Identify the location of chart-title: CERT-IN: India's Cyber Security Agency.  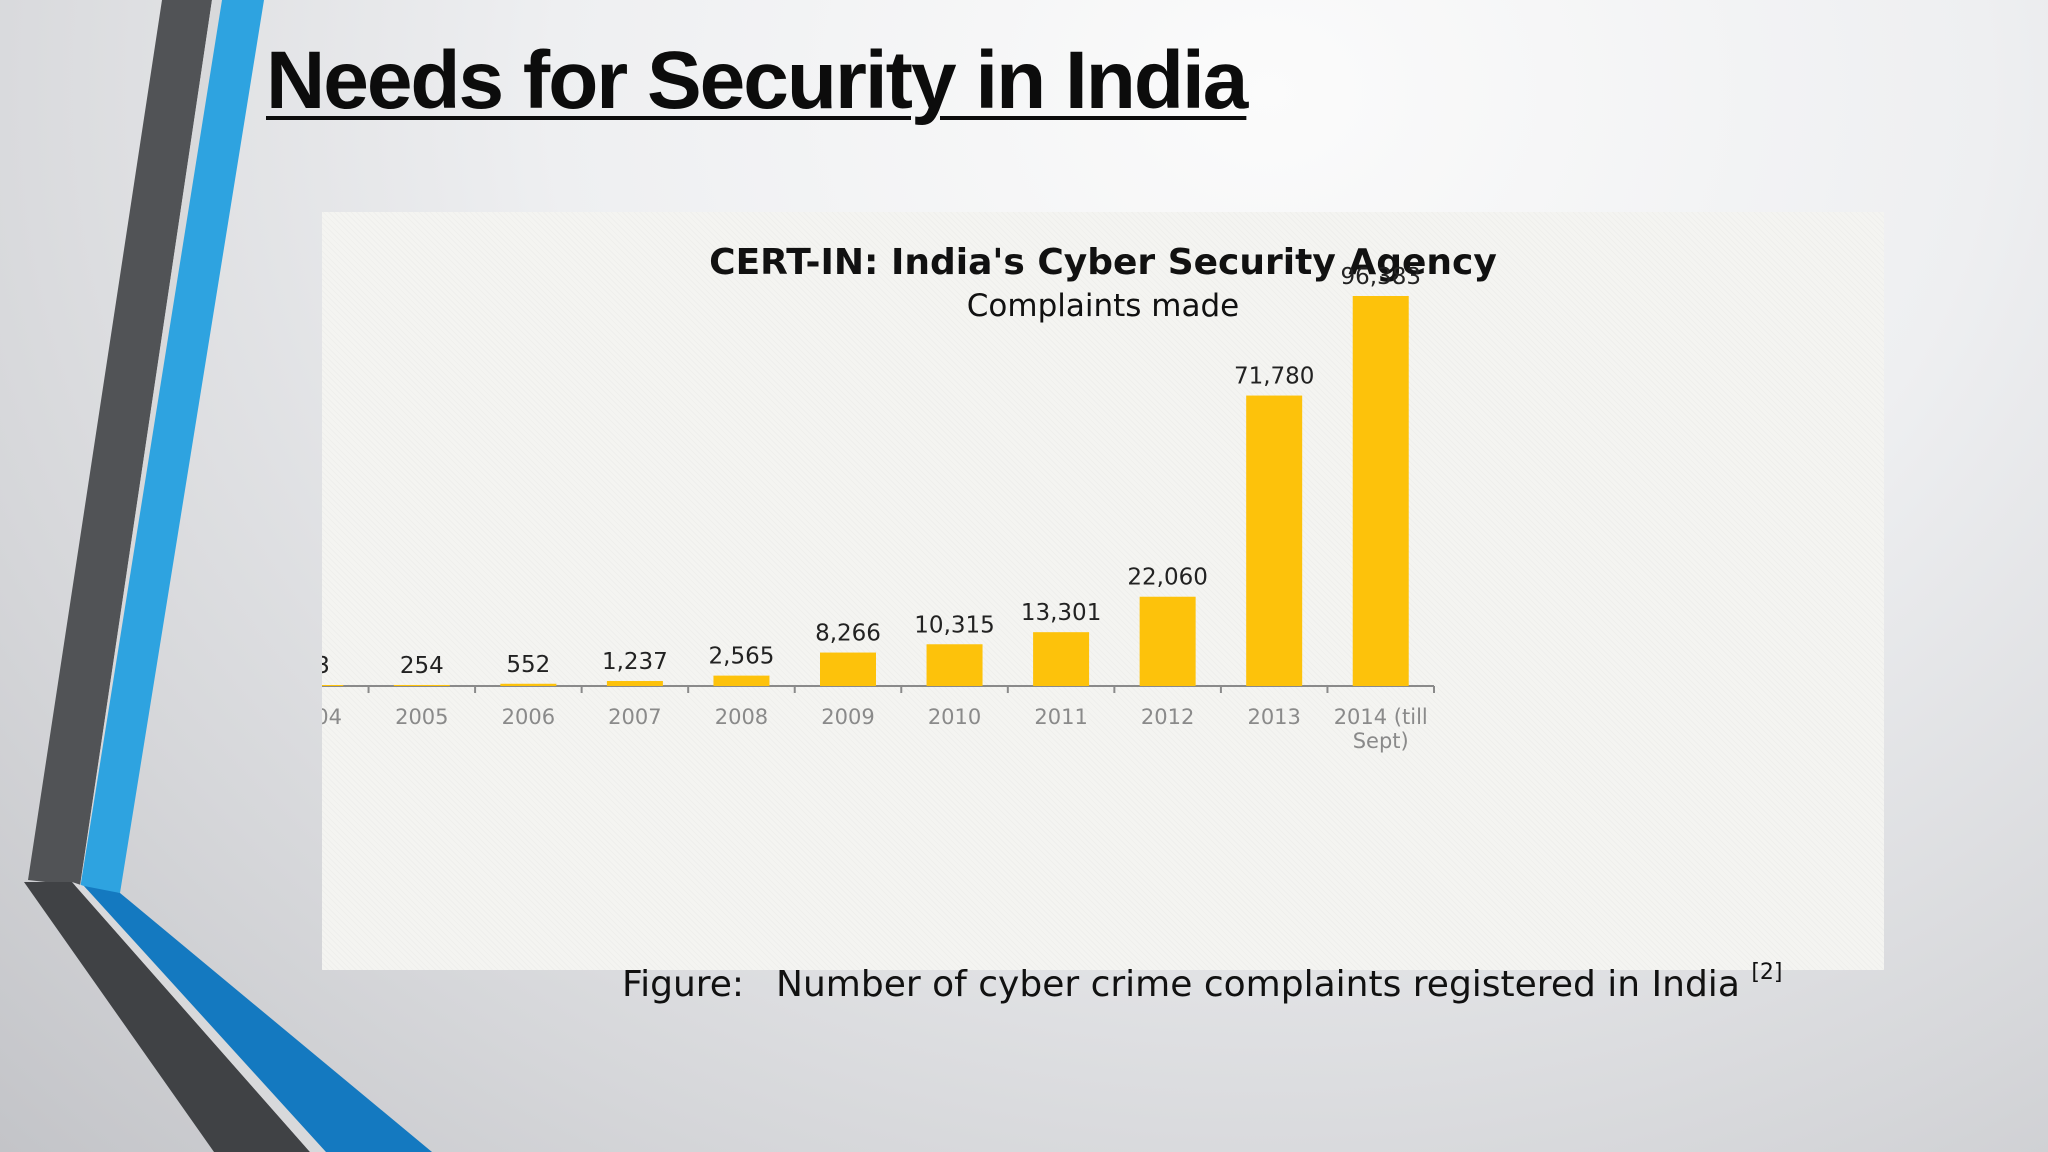
(1103, 262).